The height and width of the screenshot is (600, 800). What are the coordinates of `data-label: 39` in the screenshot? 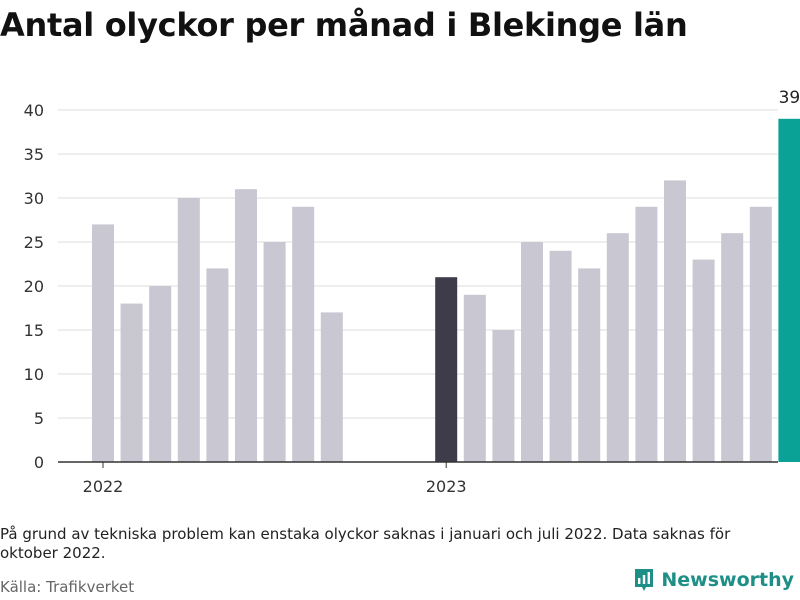 It's located at (789, 98).